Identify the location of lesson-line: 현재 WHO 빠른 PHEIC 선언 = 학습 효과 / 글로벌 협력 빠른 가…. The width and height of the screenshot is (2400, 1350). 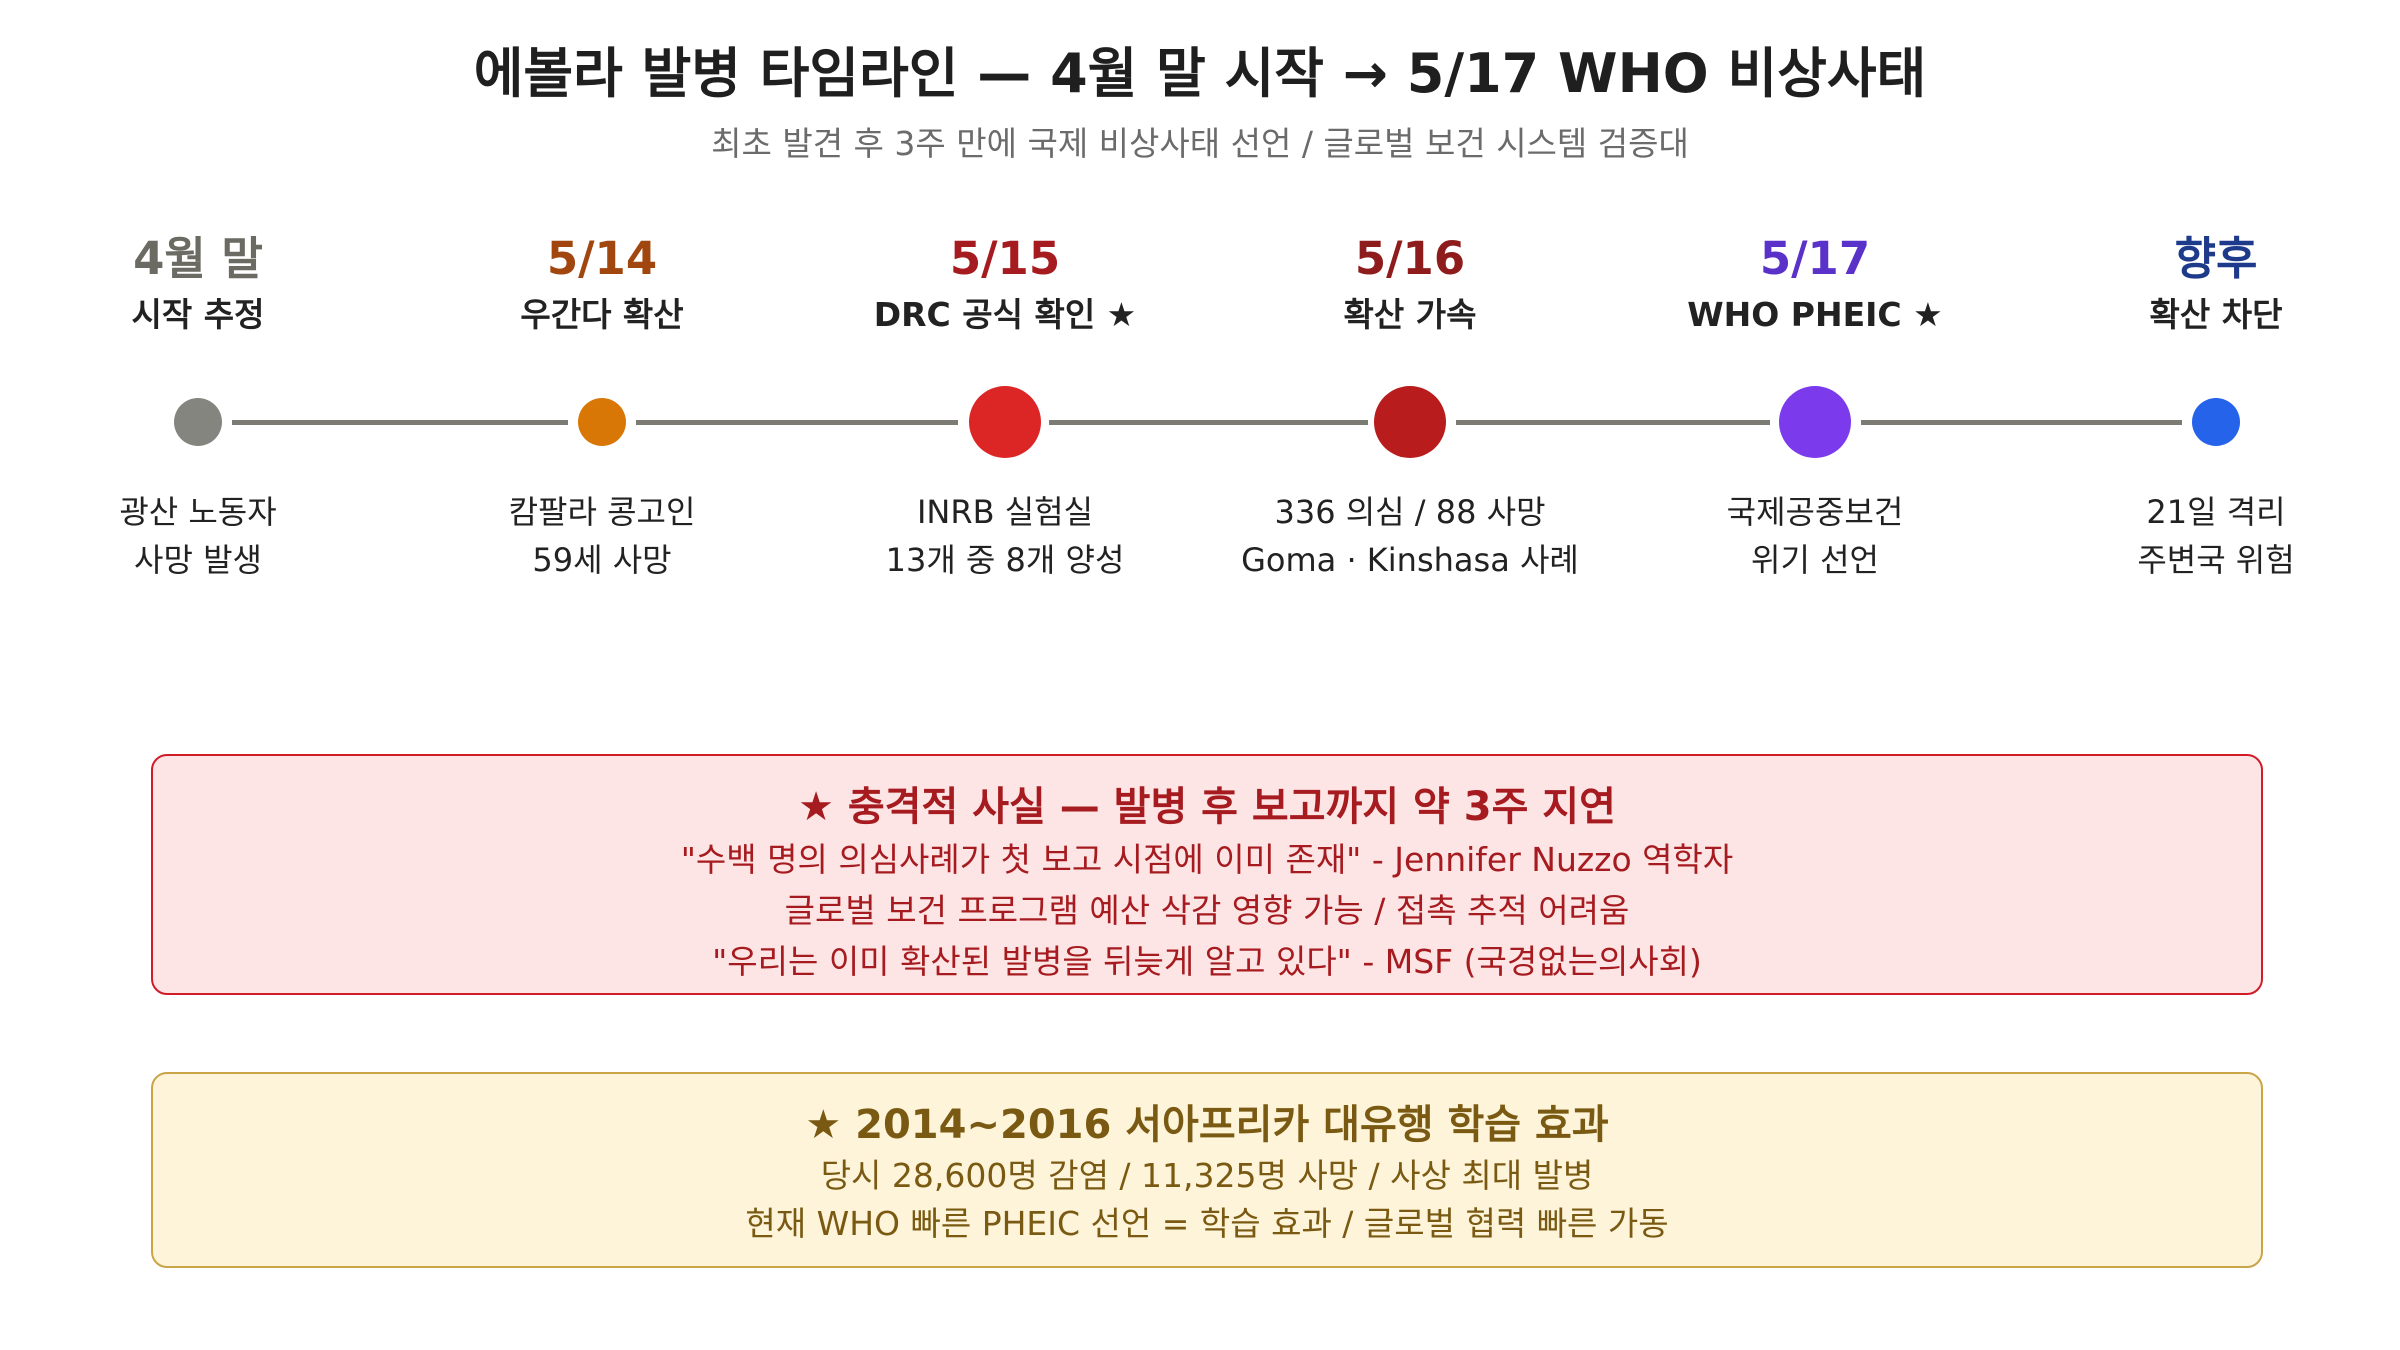
(1207, 1223).